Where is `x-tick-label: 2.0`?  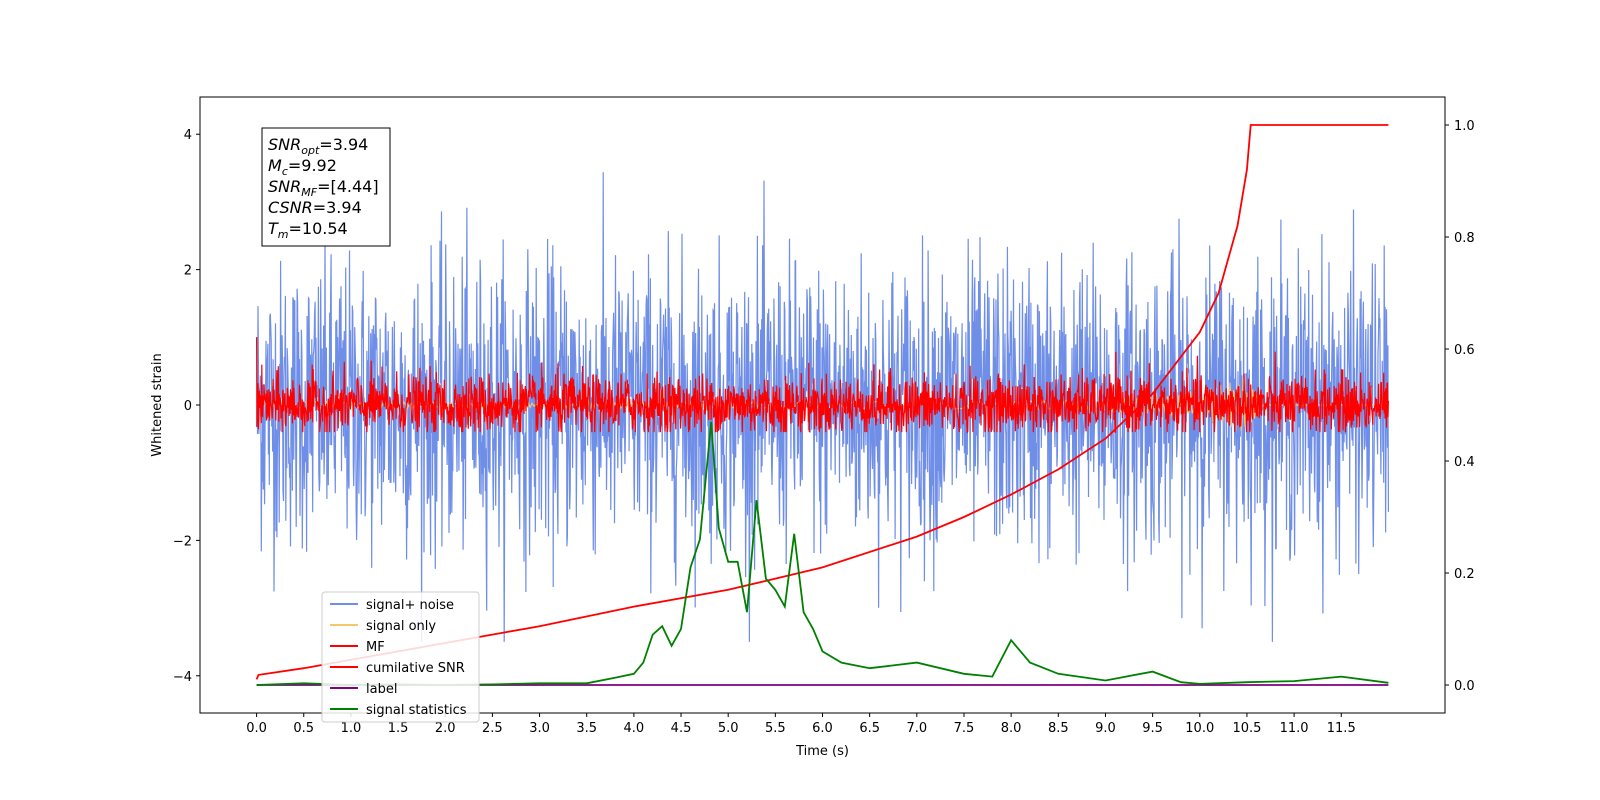
x-tick-label: 2.0 is located at coordinates (445, 728).